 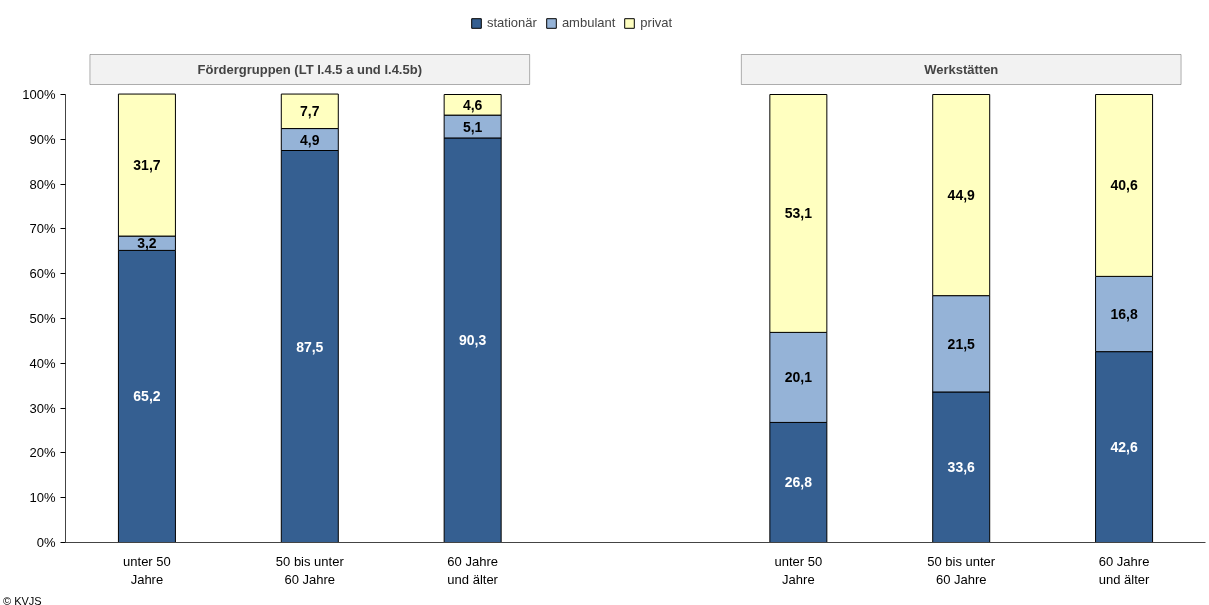 What do you see at coordinates (961, 195) in the screenshot?
I see `data-label: 44,9` at bounding box center [961, 195].